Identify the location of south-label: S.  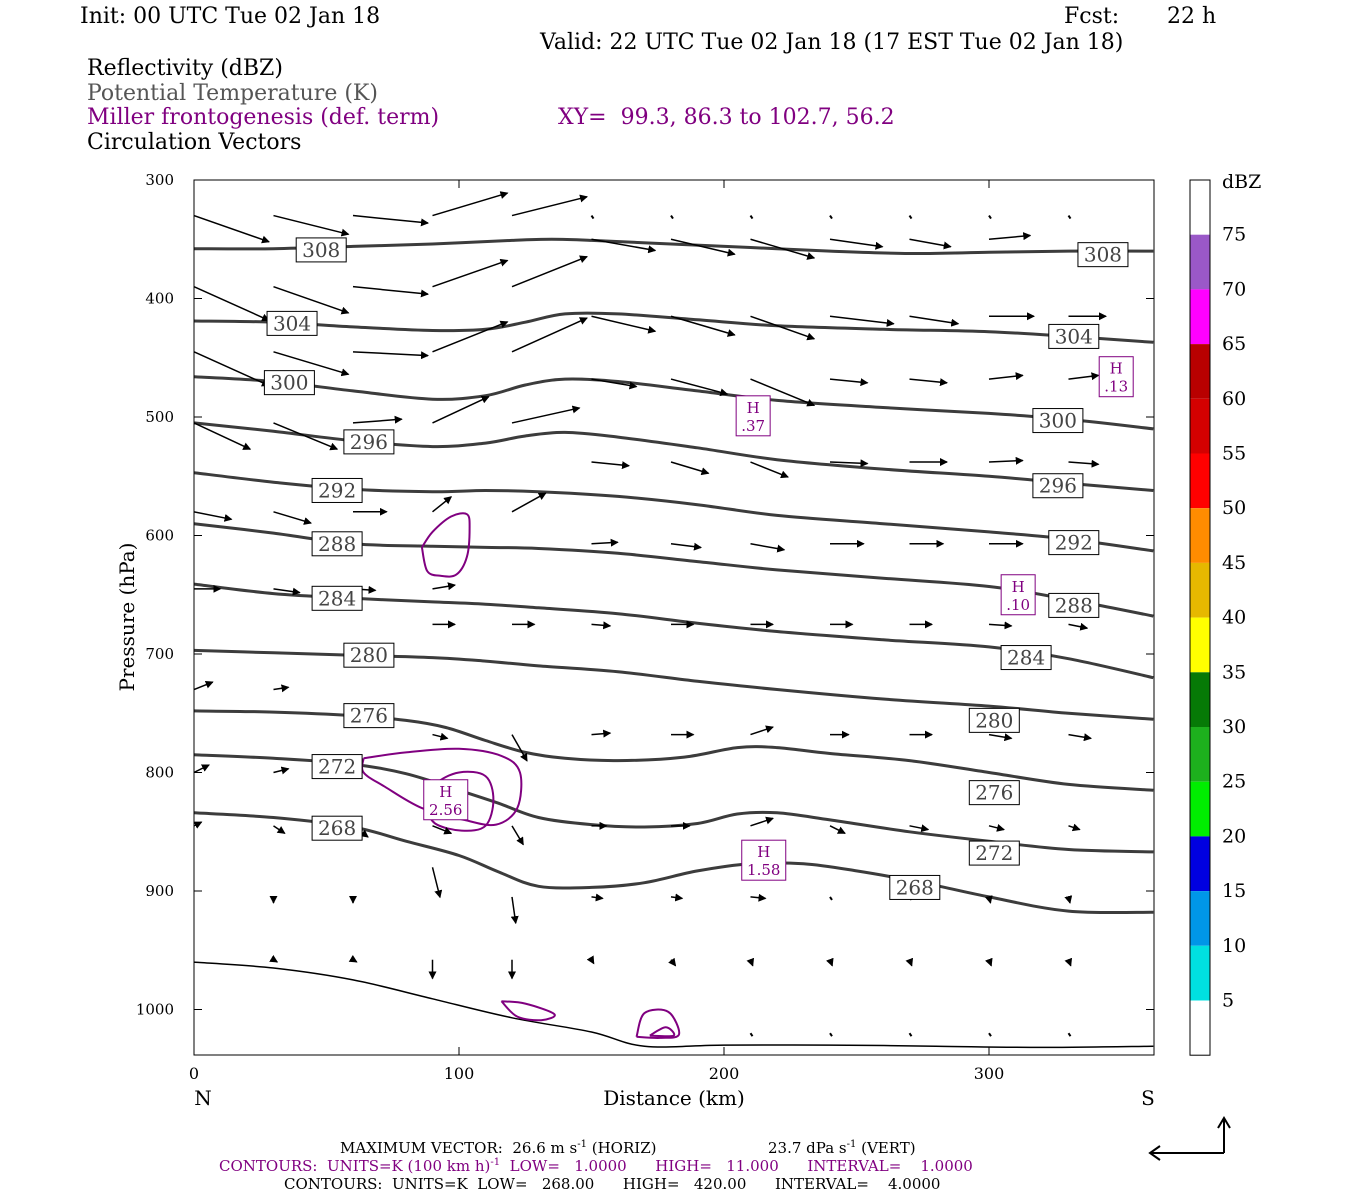
(1148, 1098).